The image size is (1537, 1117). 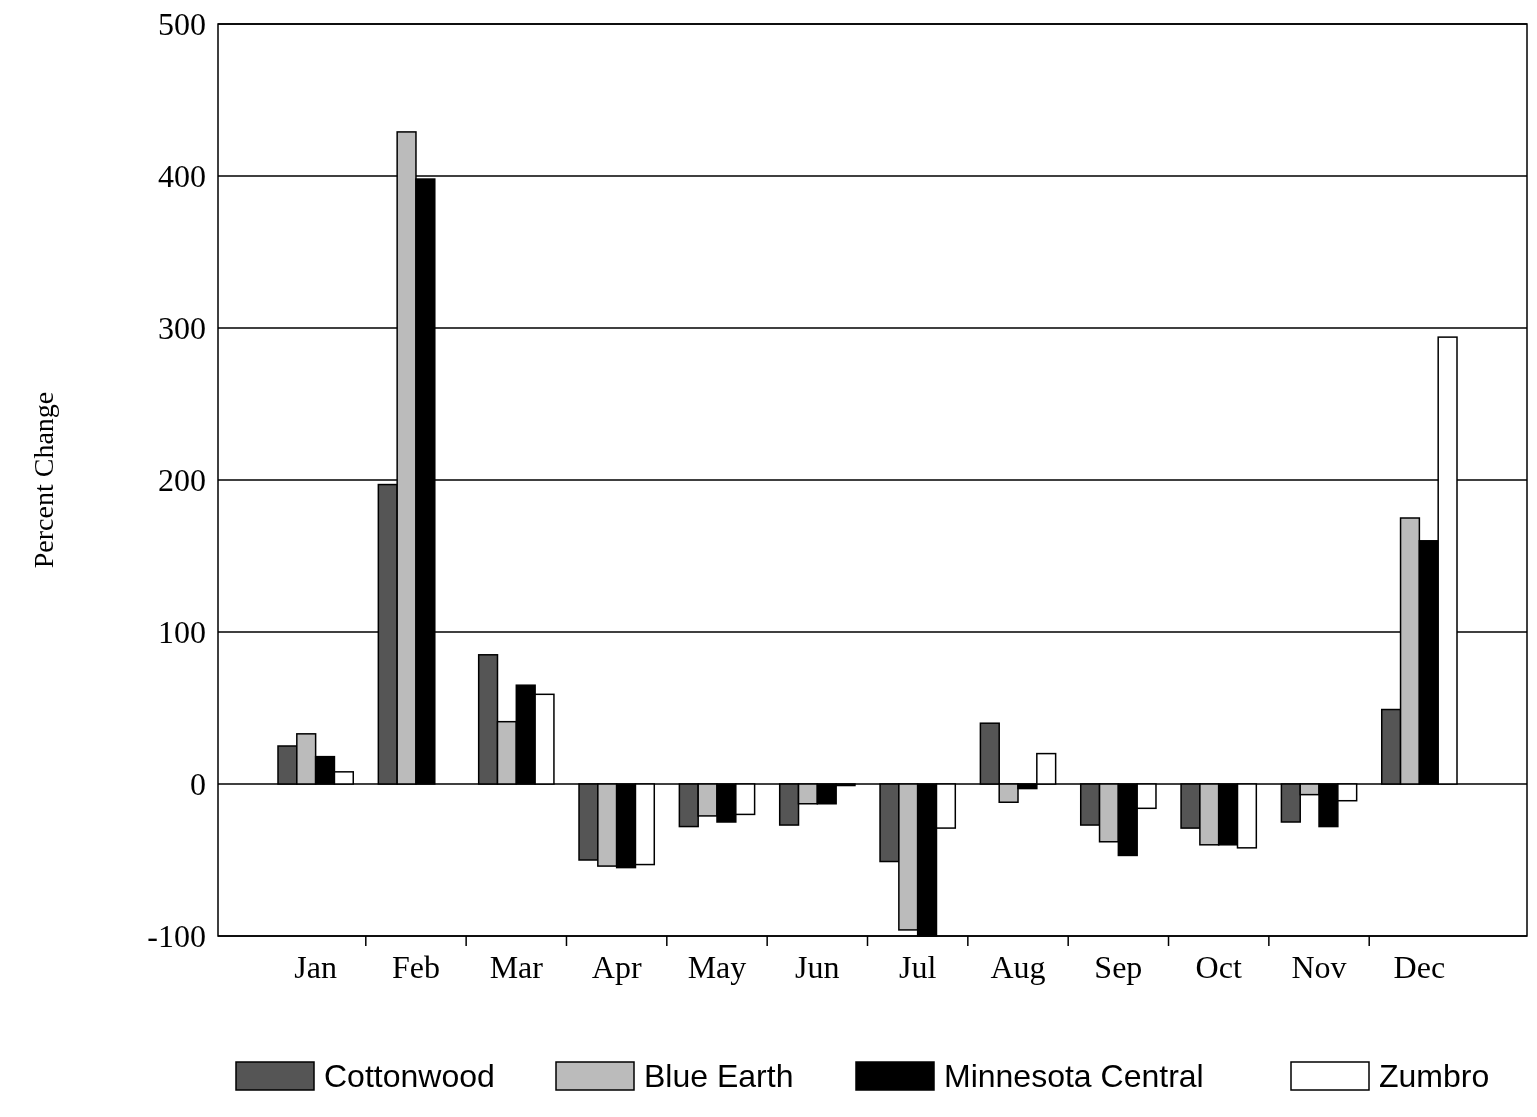 I want to click on y-tick-label: 400, so click(x=182, y=176).